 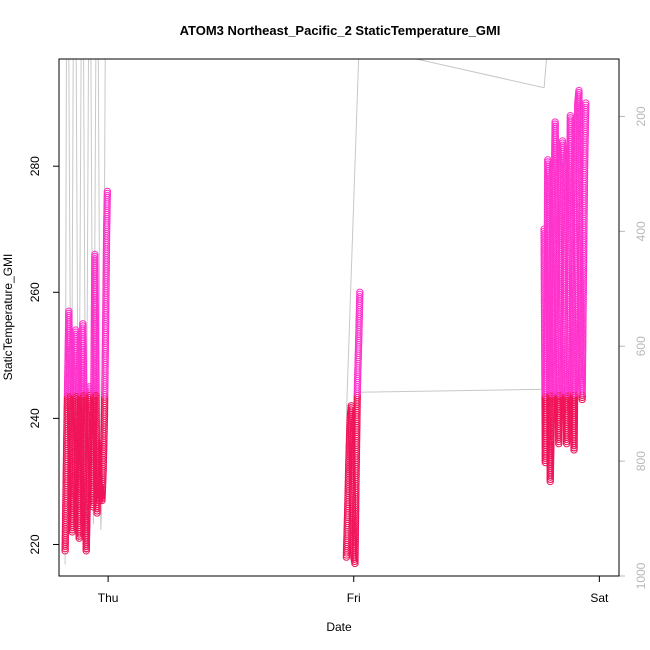 I want to click on x-axis-label: Date, so click(x=339, y=627).